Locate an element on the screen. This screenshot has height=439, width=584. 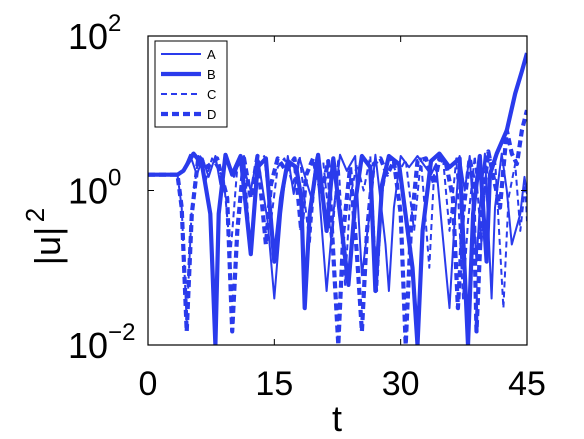
y-tick-label: 10⁻² is located at coordinates (101, 342).